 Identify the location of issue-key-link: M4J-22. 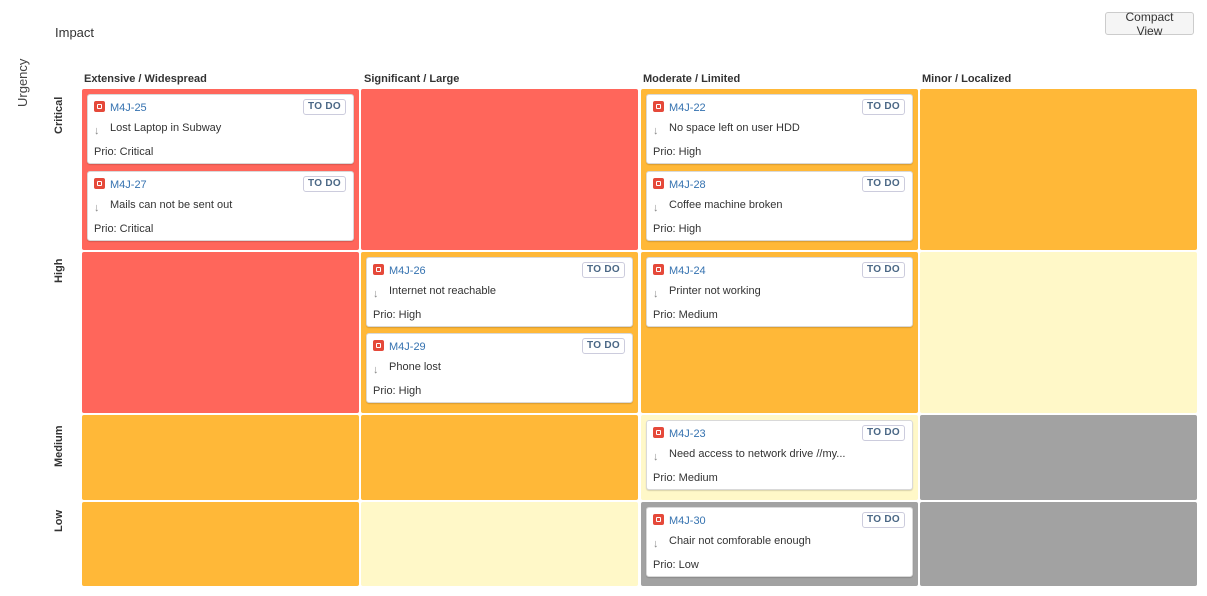
(687, 108).